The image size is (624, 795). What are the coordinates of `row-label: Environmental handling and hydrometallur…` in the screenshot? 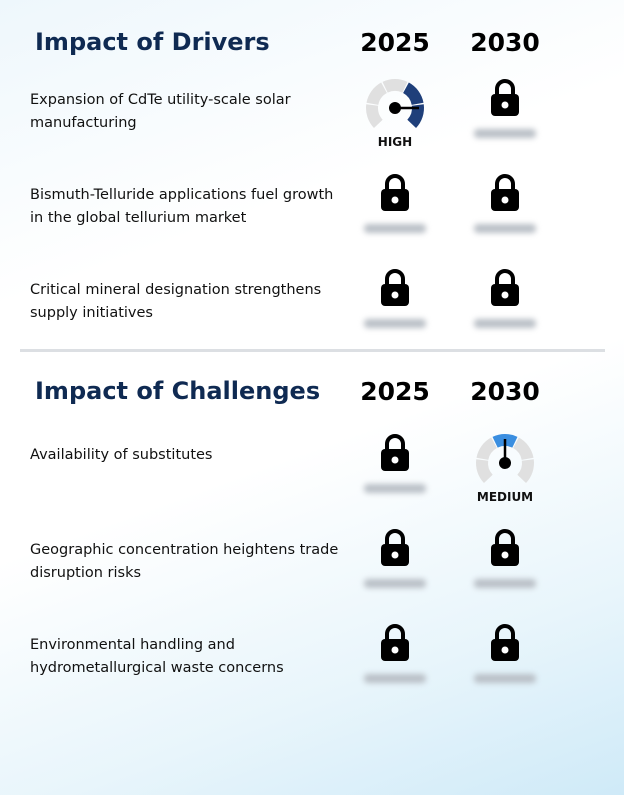 It's located at (157, 656).